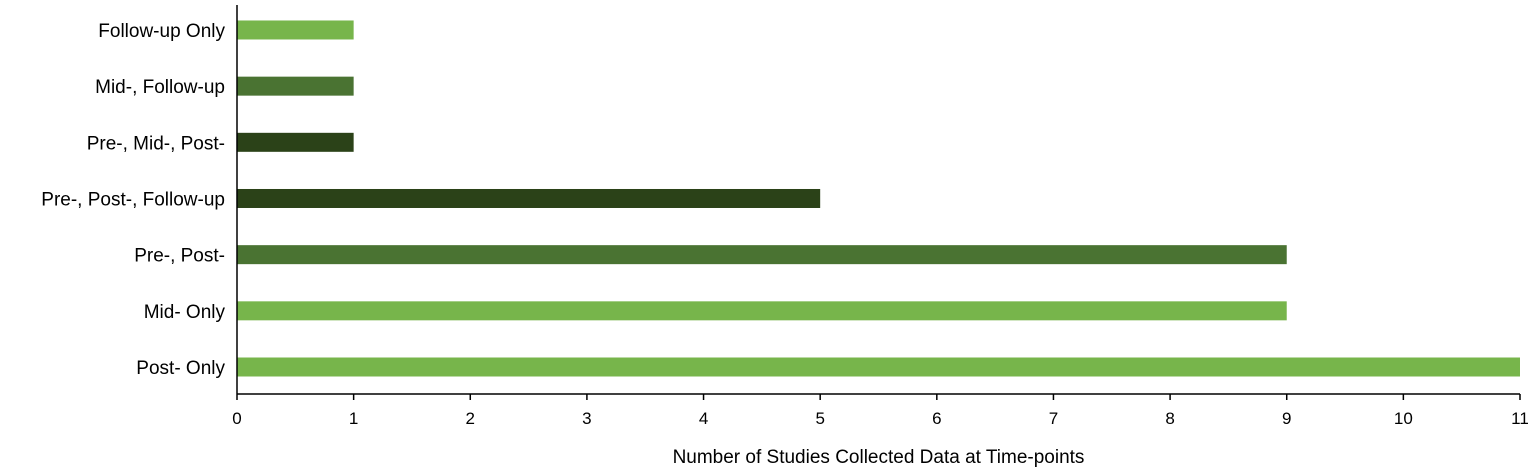 The width and height of the screenshot is (1535, 476). I want to click on category-label: Mid- Only, so click(185, 312).